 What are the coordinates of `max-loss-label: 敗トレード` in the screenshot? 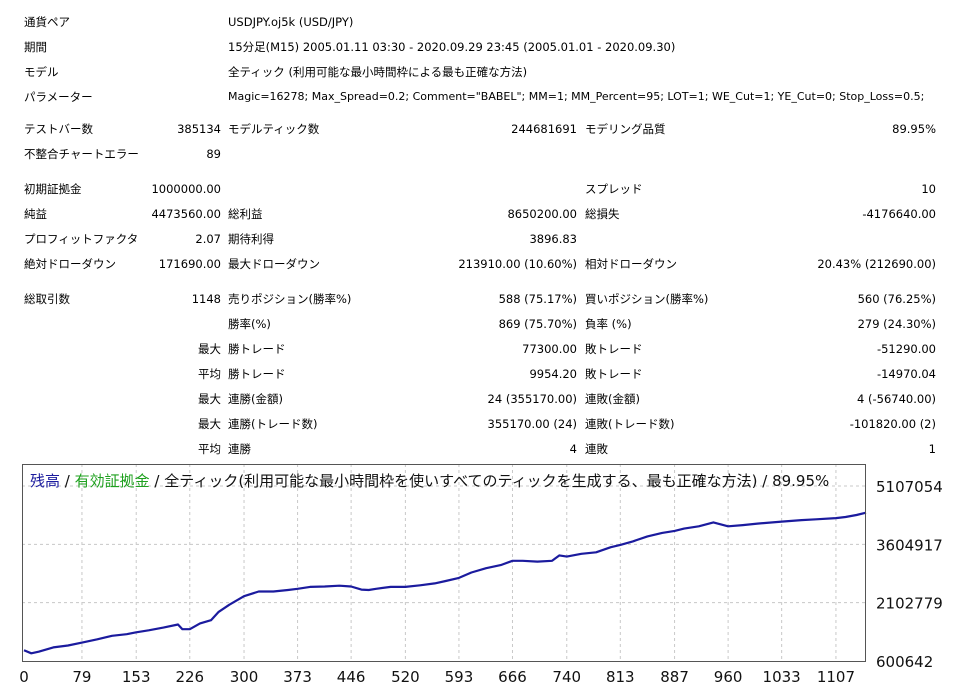 It's located at (614, 349).